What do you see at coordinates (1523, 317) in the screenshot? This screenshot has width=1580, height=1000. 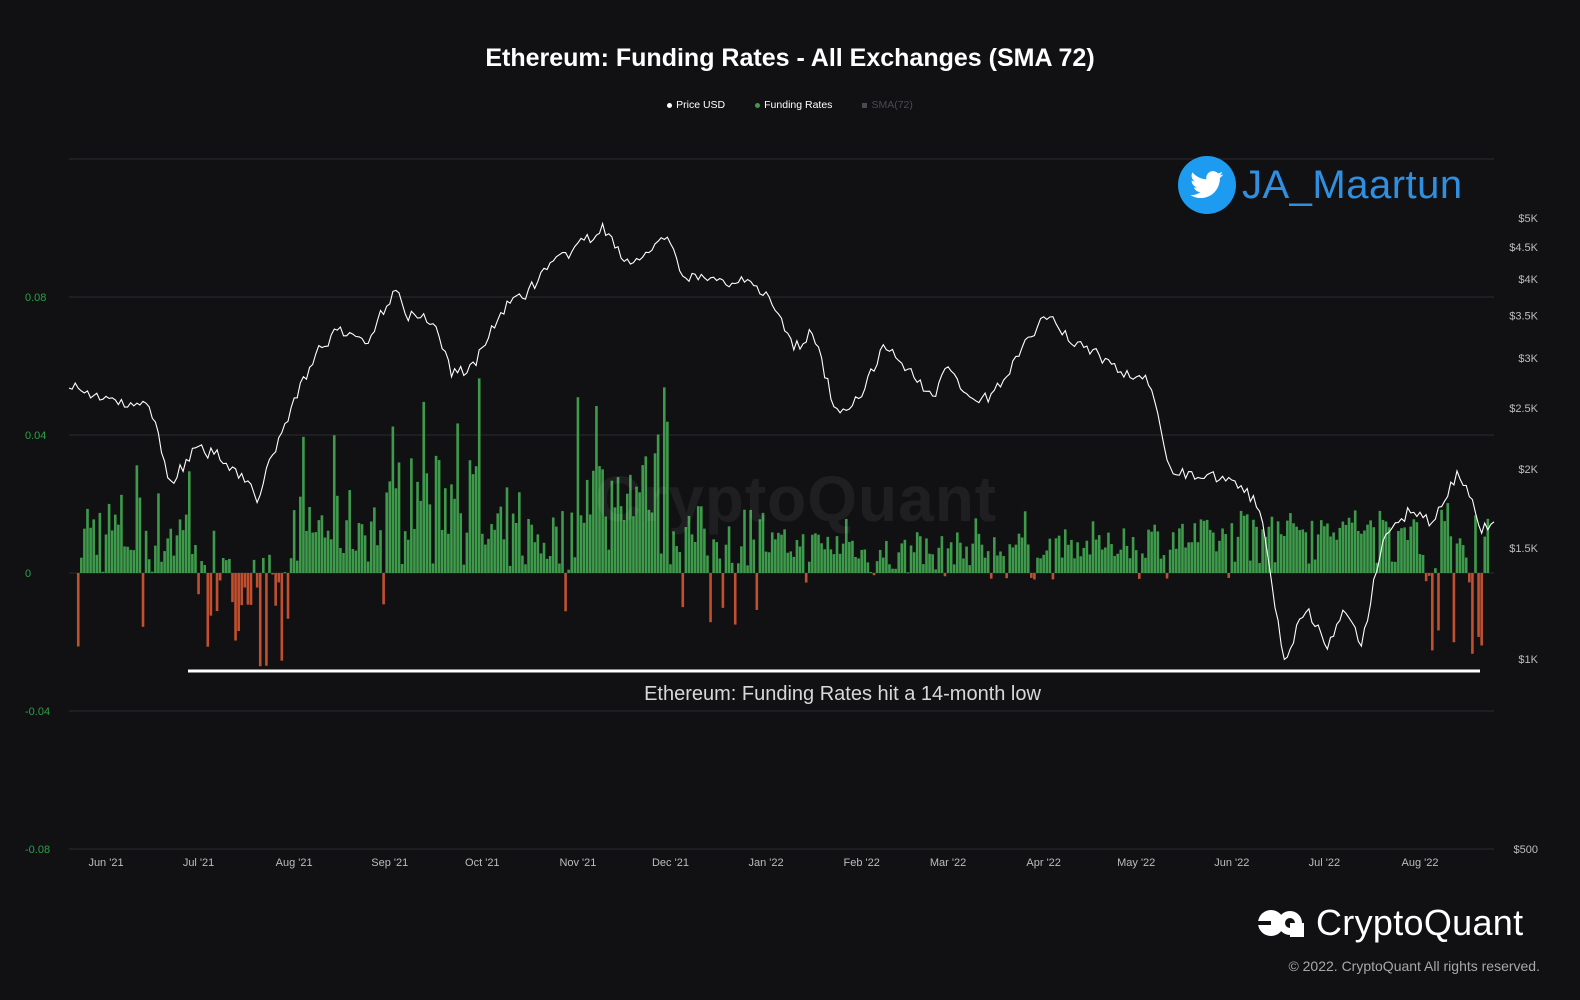 I see `right-axis-tick-label: $3.5K` at bounding box center [1523, 317].